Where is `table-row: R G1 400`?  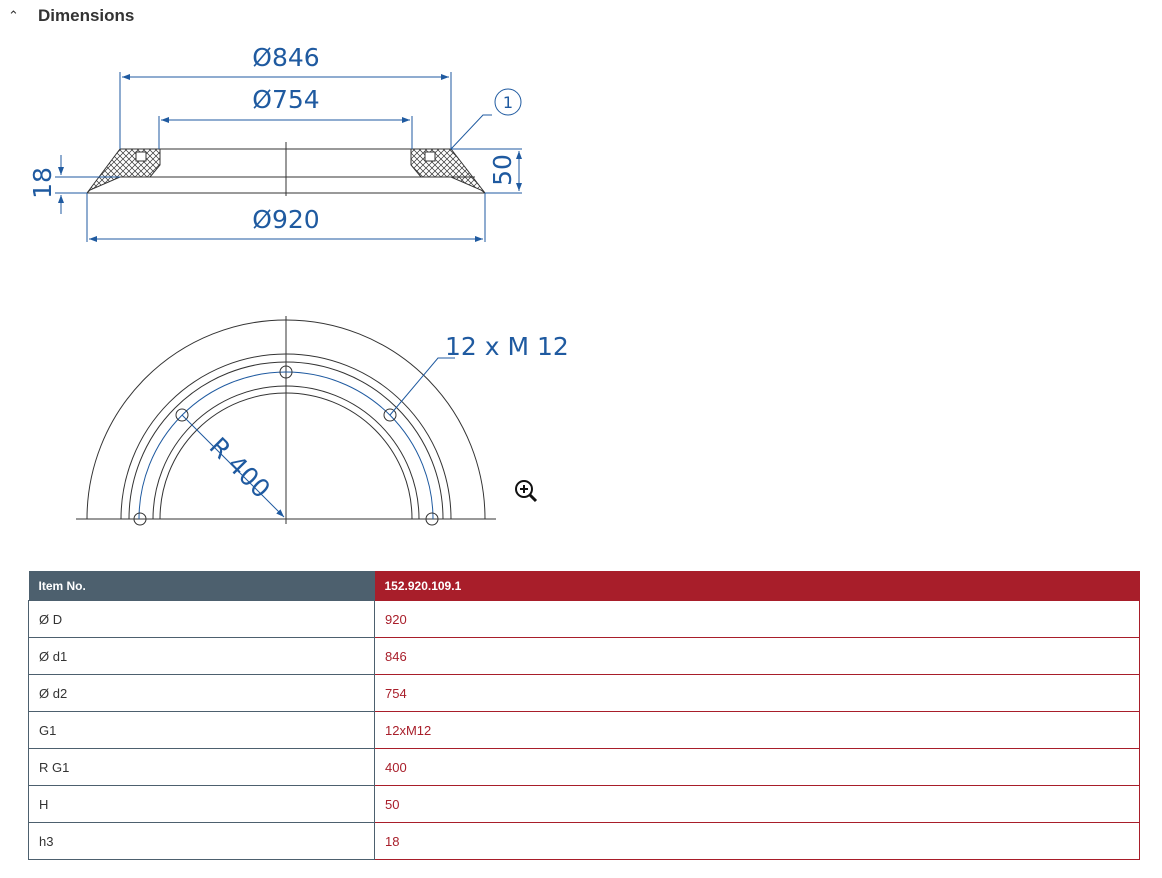
table-row: R G1 400 is located at coordinates (584, 767).